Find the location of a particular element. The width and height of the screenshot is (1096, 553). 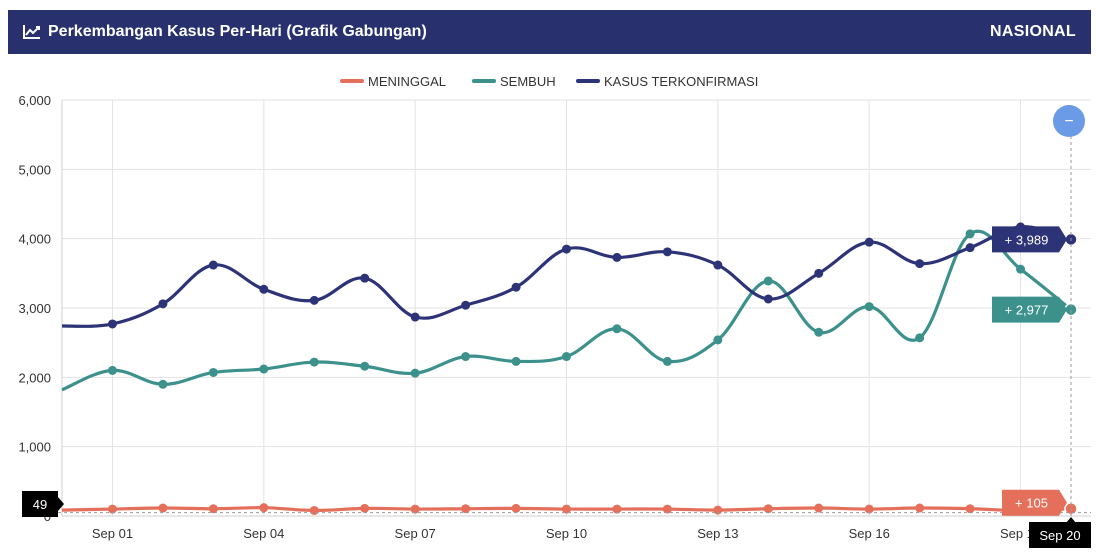

tooltip-box-sembuh is located at coordinates (1029, 309).